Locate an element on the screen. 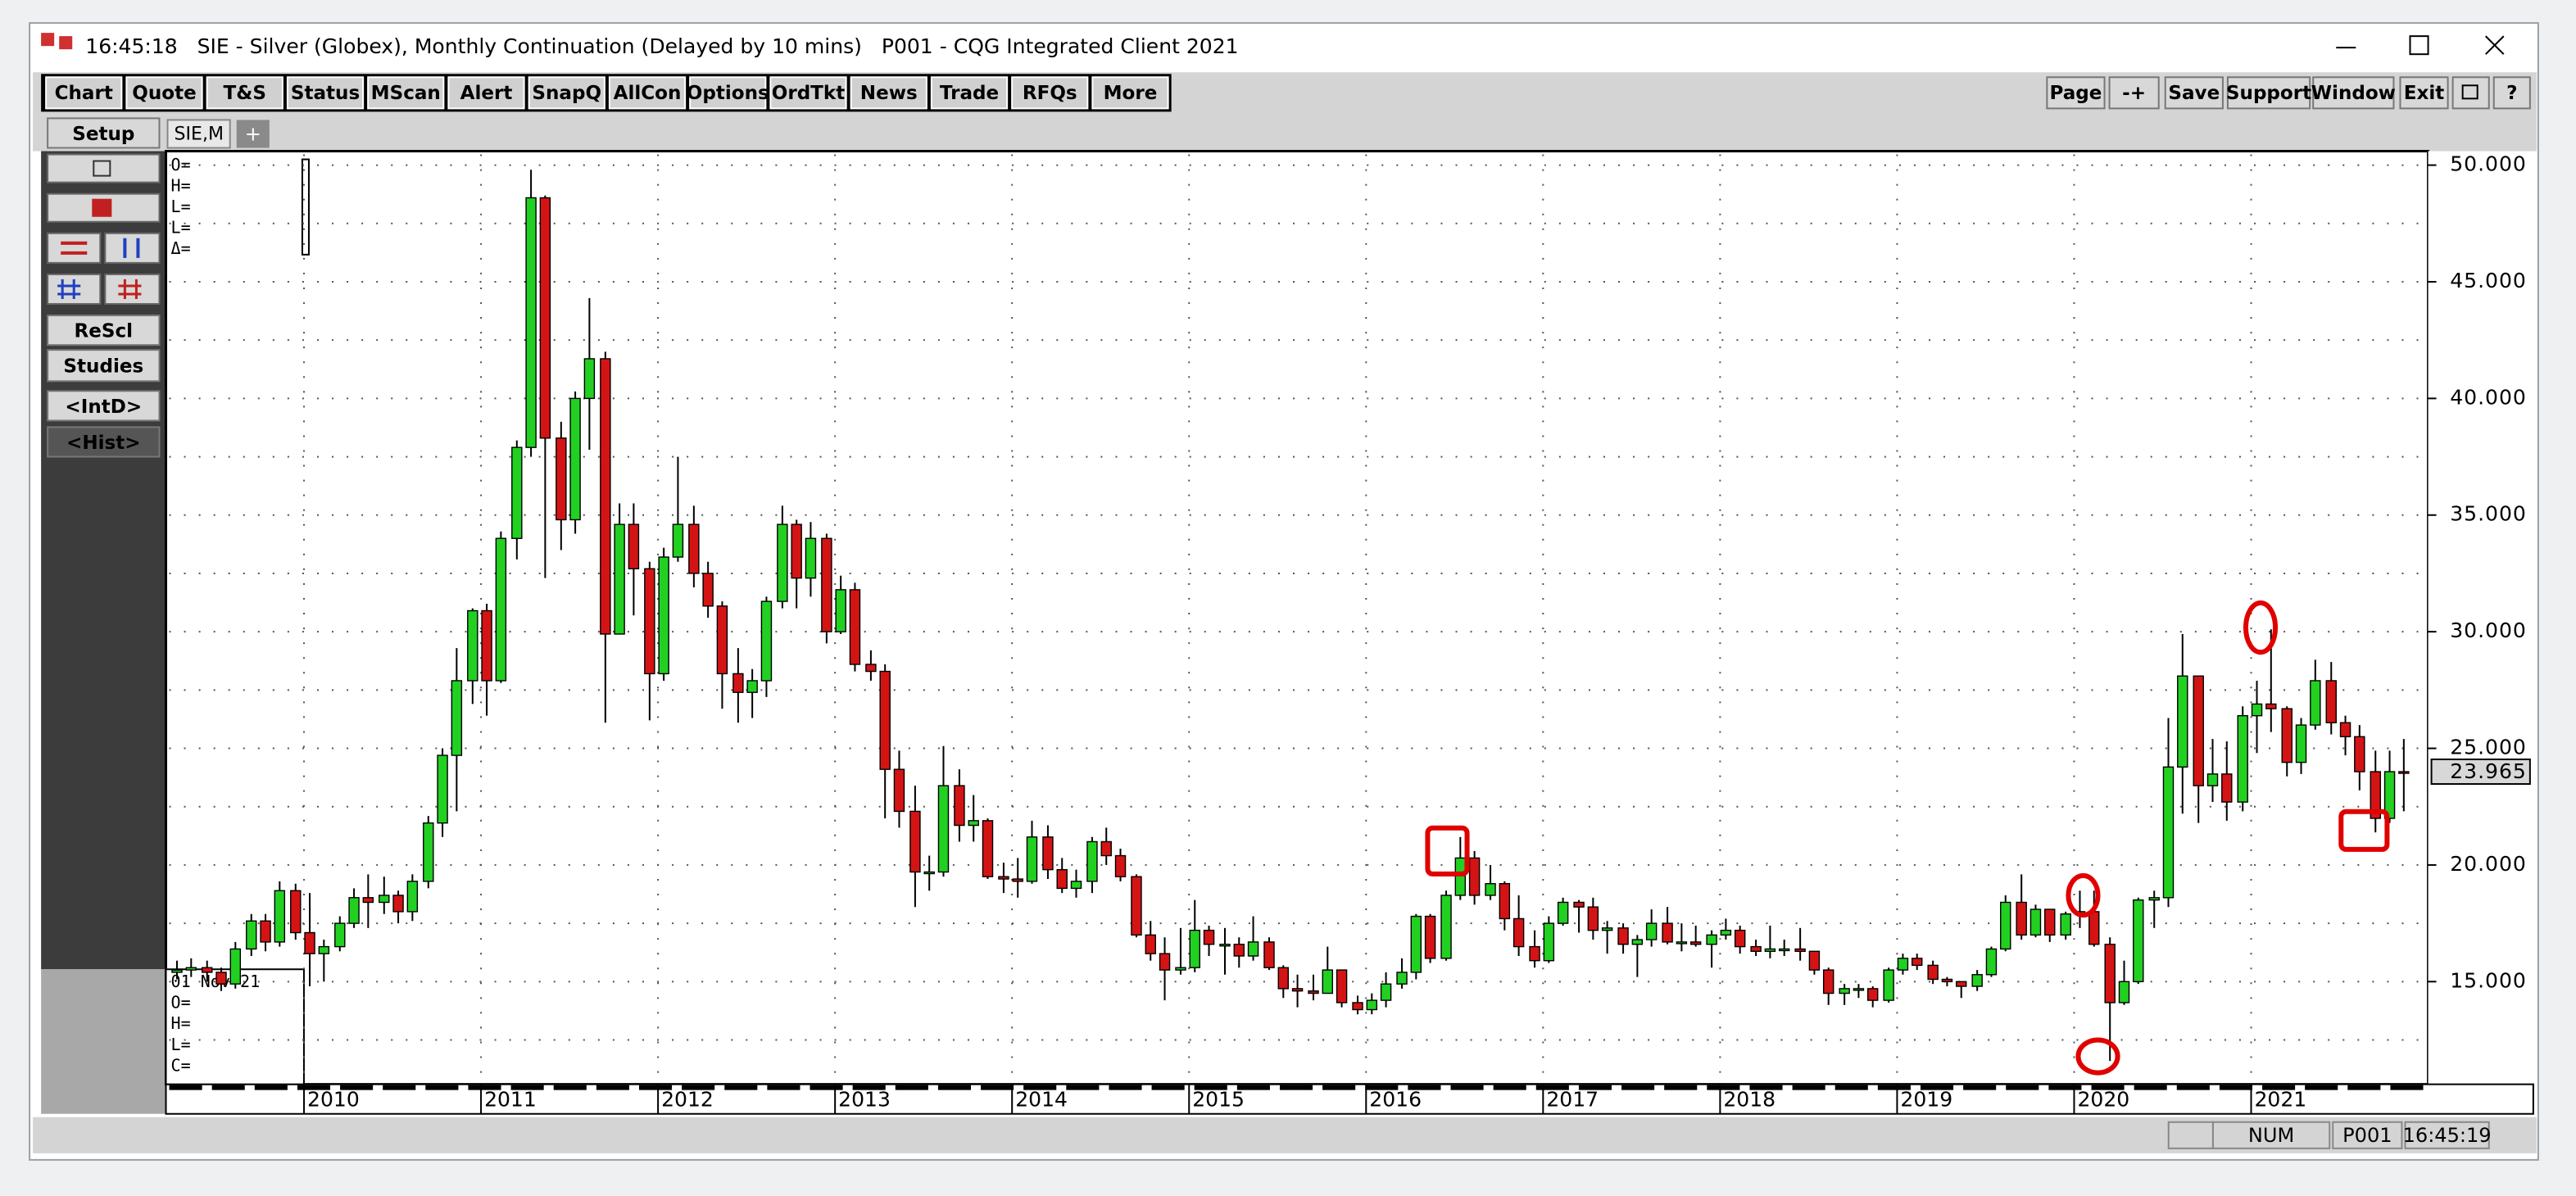 The height and width of the screenshot is (1196, 2576). toolbar-button: Status is located at coordinates (325, 93).